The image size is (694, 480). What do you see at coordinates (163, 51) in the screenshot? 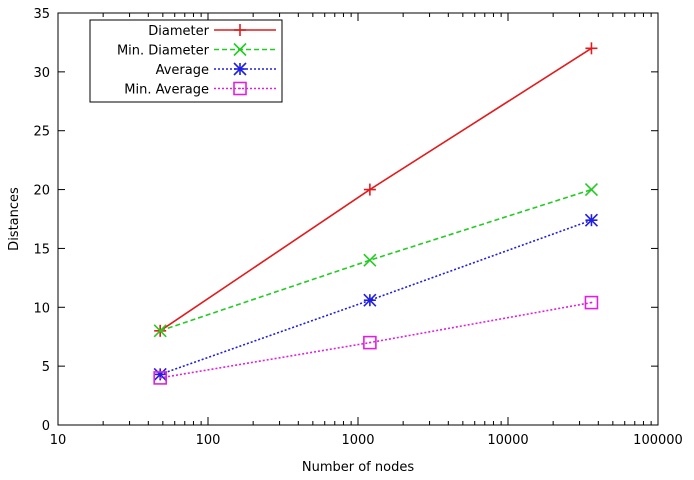
I see `legend-label: Min. Diameter` at bounding box center [163, 51].